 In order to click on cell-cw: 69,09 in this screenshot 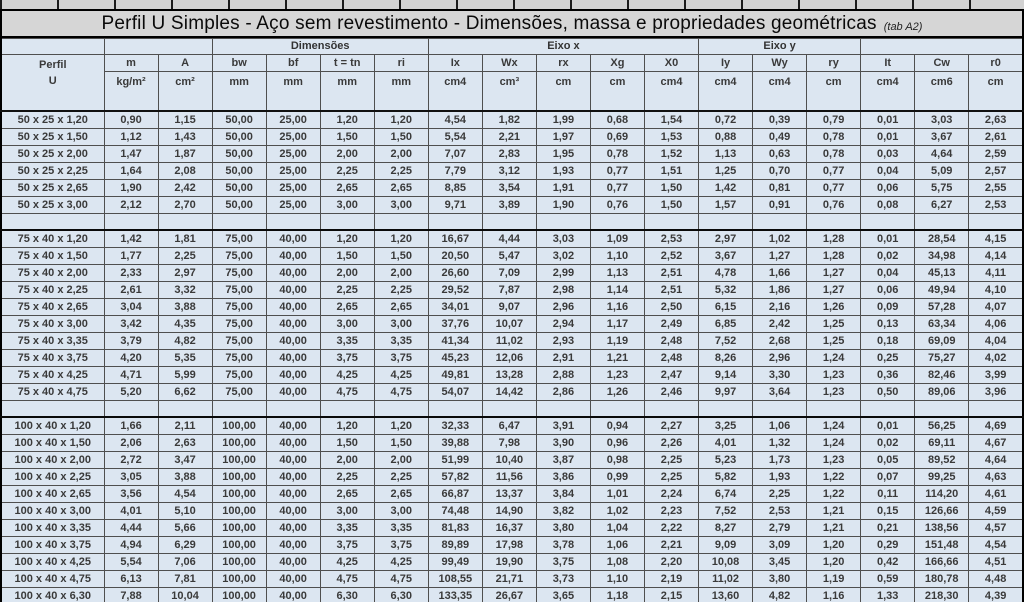, I will do `click(942, 341)`.